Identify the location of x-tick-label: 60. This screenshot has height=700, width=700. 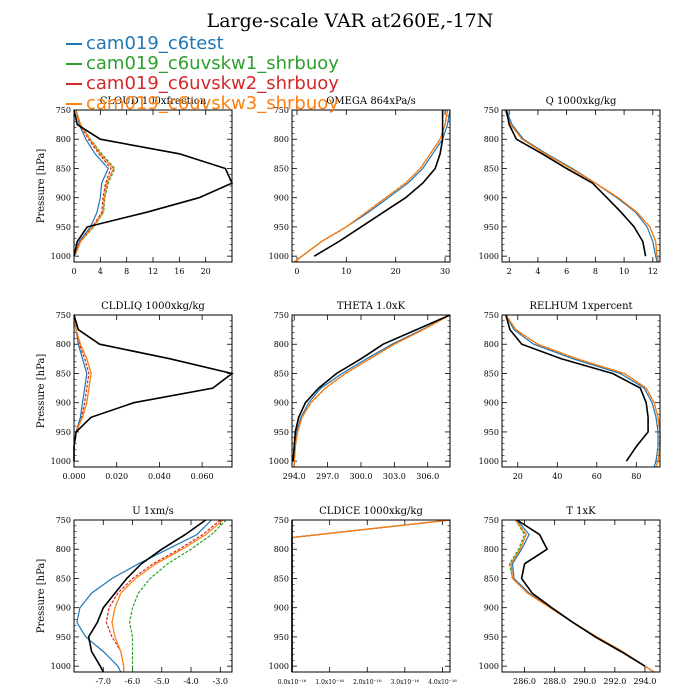
(597, 476).